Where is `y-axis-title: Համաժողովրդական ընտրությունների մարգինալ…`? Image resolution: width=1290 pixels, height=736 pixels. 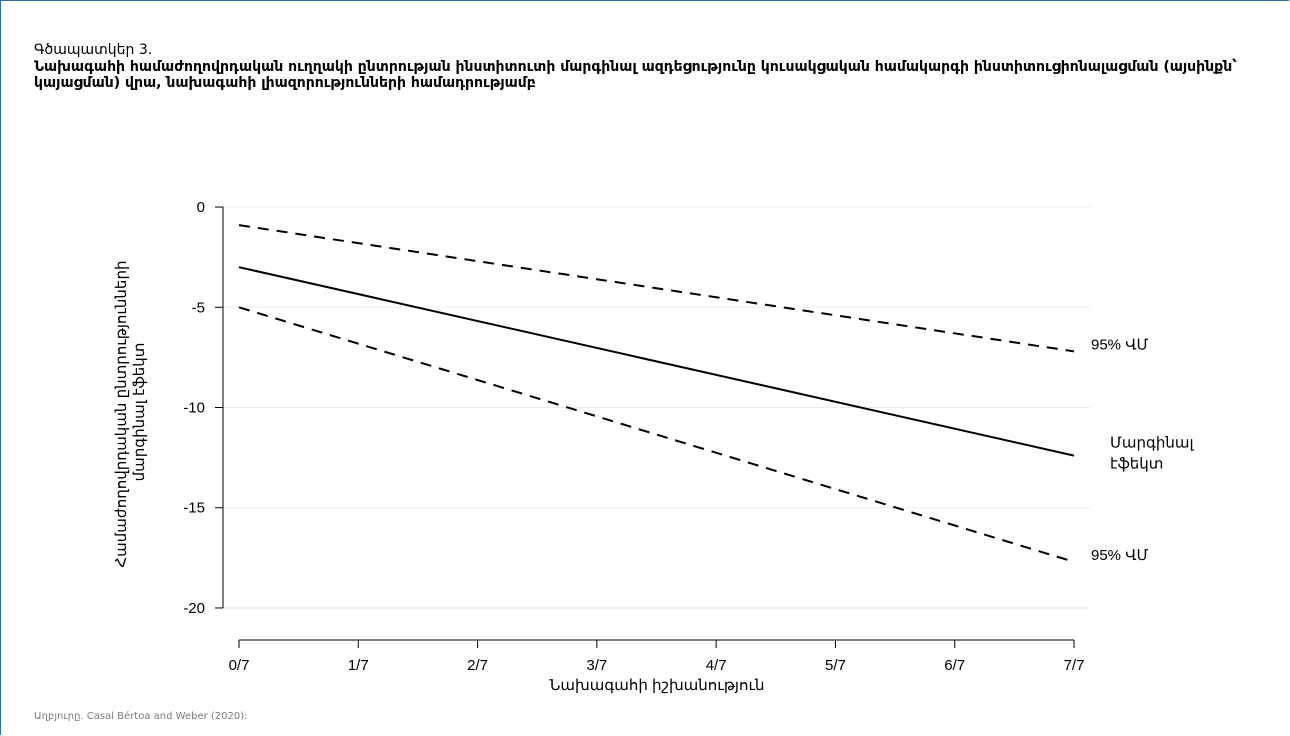 y-axis-title: Համաժողովրդական ընտրությունների մարգինալ… is located at coordinates (130, 411).